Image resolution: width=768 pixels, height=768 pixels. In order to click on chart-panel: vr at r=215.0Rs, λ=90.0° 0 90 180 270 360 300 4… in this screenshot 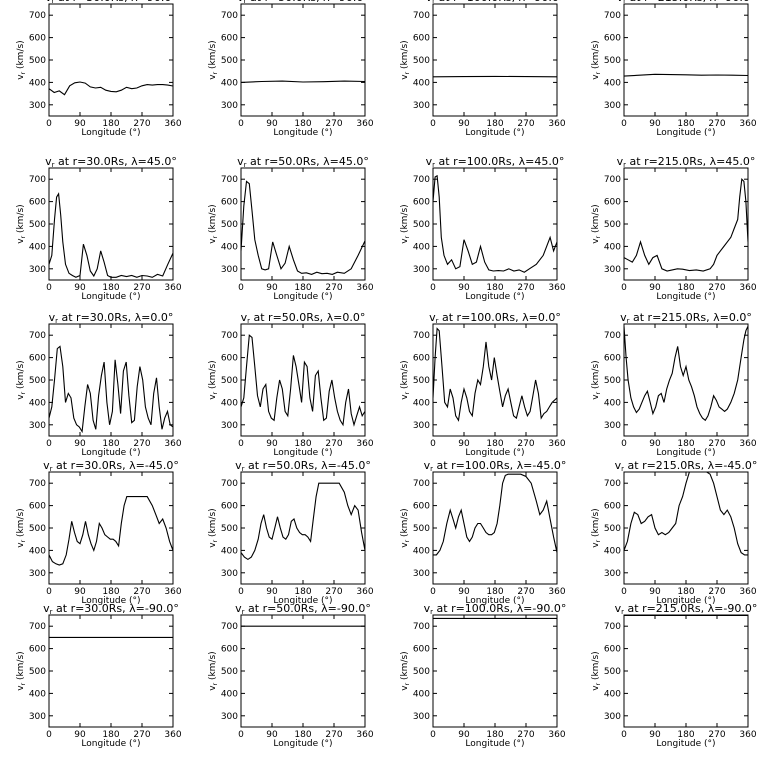, I will do `click(674, 69)`.